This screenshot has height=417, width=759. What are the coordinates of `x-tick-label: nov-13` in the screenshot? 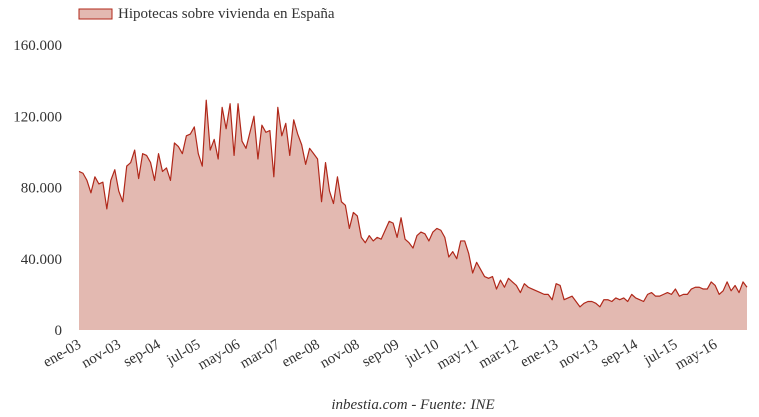 It's located at (578, 354).